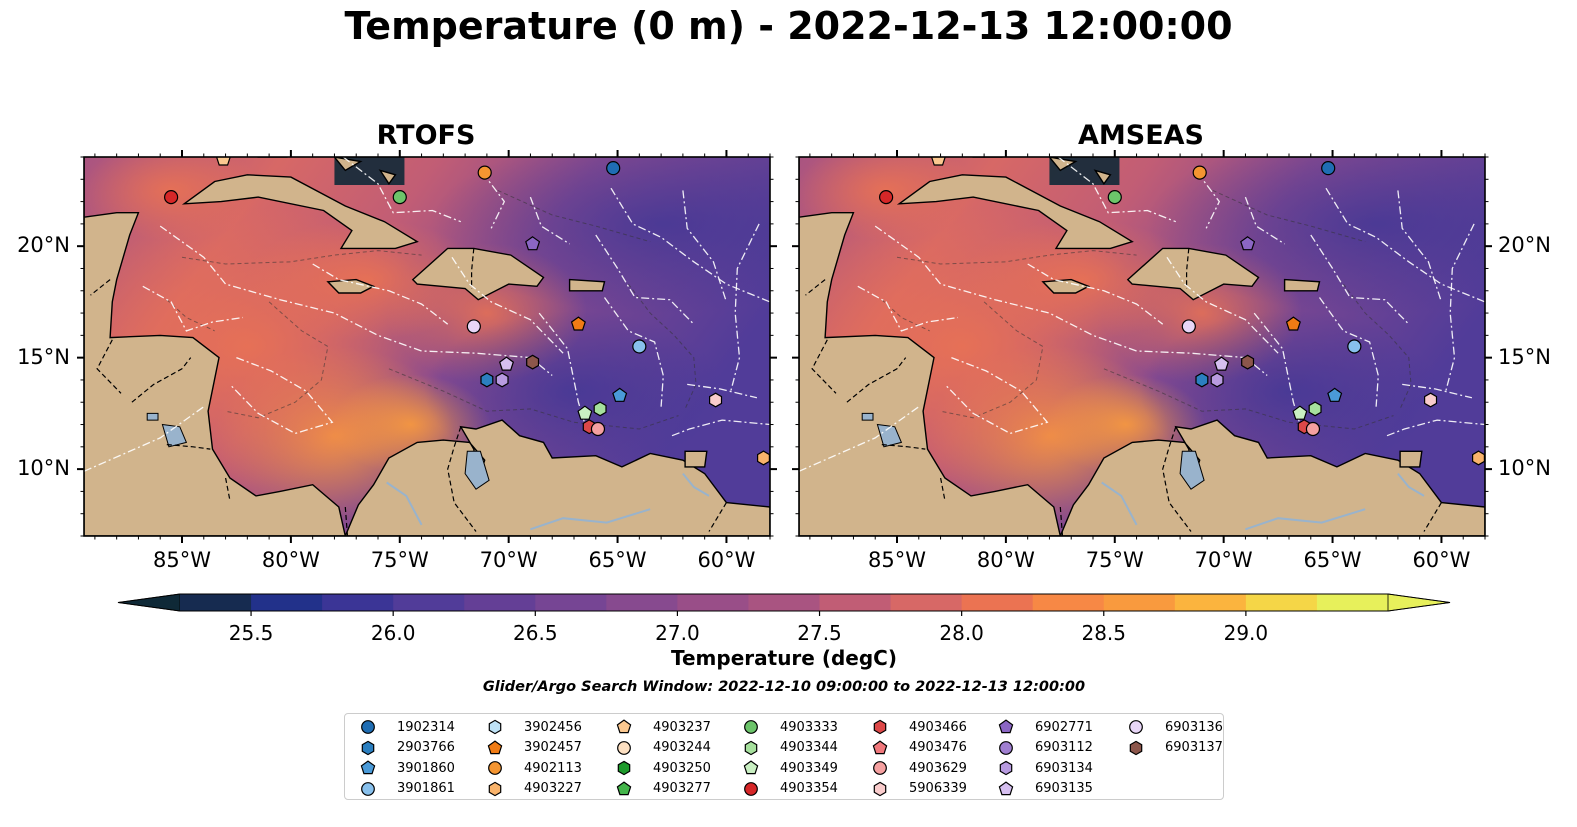 This screenshot has width=1577, height=827. I want to click on panel-title-rtofs: RTOFS, so click(426, 135).